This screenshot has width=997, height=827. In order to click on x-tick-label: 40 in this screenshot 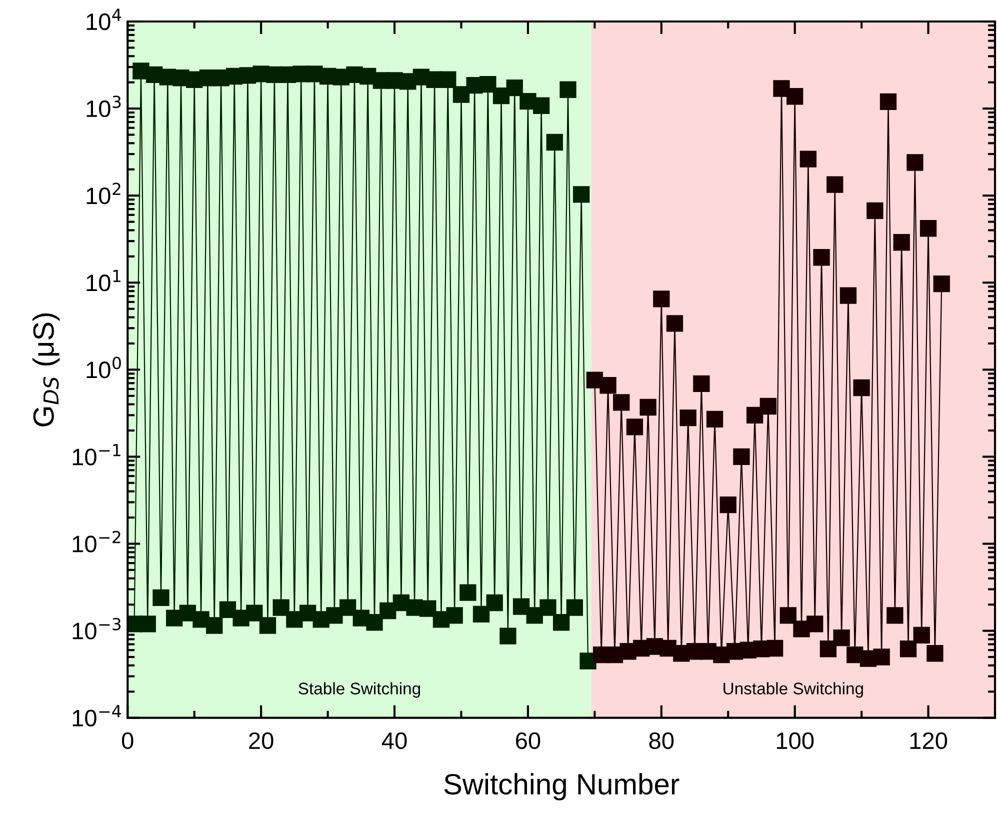, I will do `click(394, 741)`.